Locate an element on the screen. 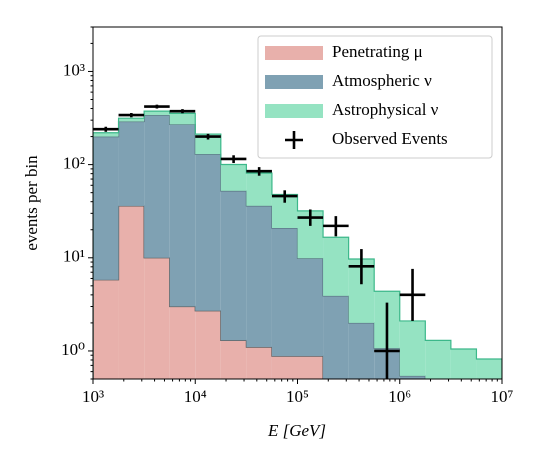 The image size is (540, 465). legend-label: Astrophysical ν is located at coordinates (385, 109).